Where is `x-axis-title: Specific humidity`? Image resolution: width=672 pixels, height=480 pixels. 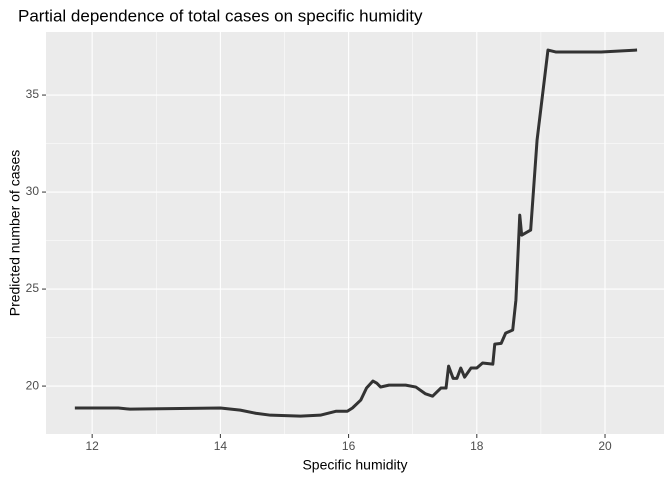
x-axis-title: Specific humidity is located at coordinates (354, 465).